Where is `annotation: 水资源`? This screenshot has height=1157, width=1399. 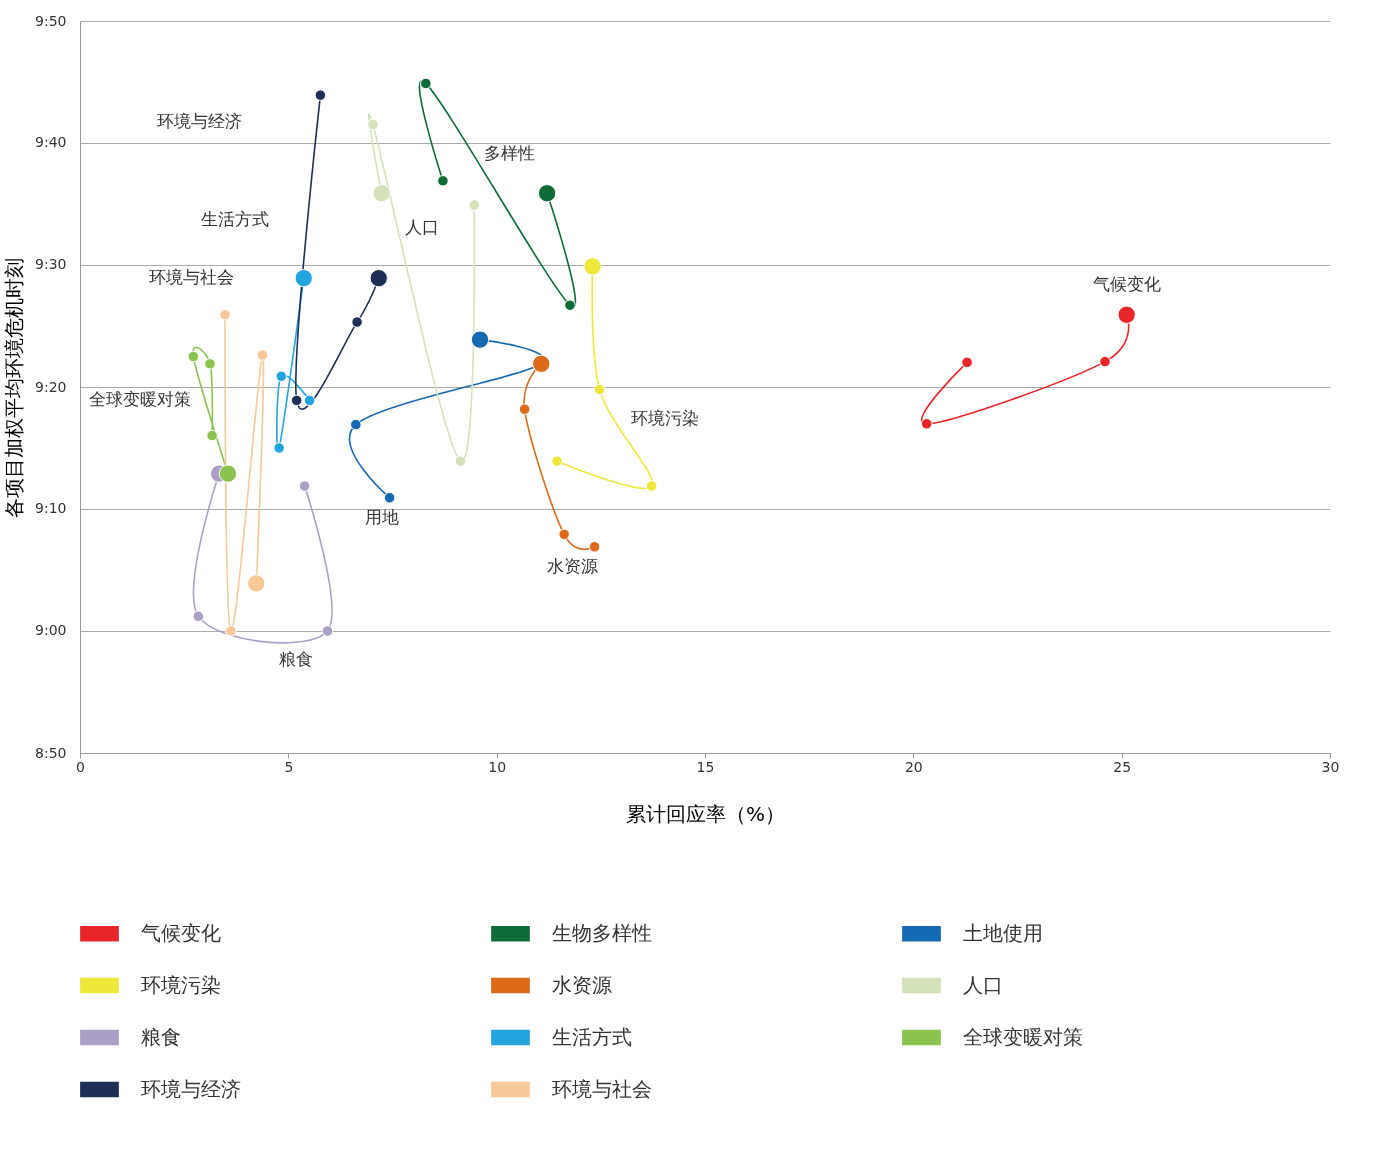 annotation: 水资源 is located at coordinates (573, 566).